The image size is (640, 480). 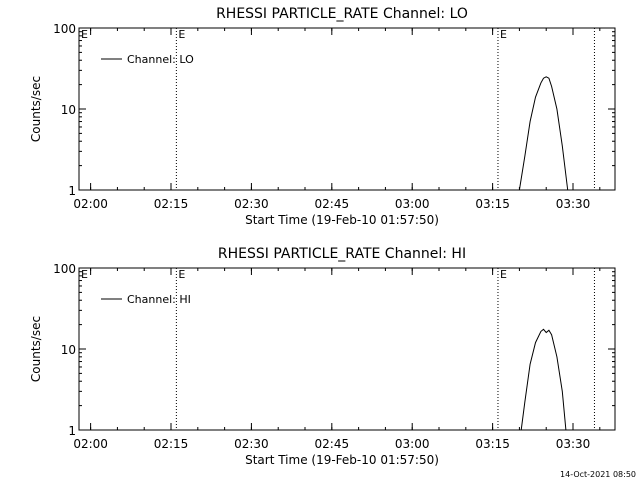 I want to click on legend-label: Channel: LO, so click(x=160, y=59).